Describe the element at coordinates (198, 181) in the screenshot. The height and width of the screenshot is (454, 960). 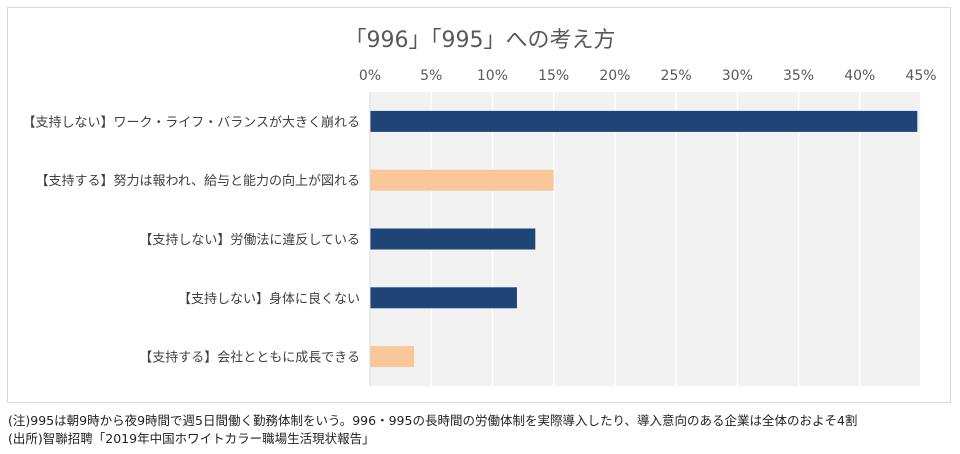
I see `category-label: 【支持する】努力は報われ、給与と能力の向上が図れる` at that location.